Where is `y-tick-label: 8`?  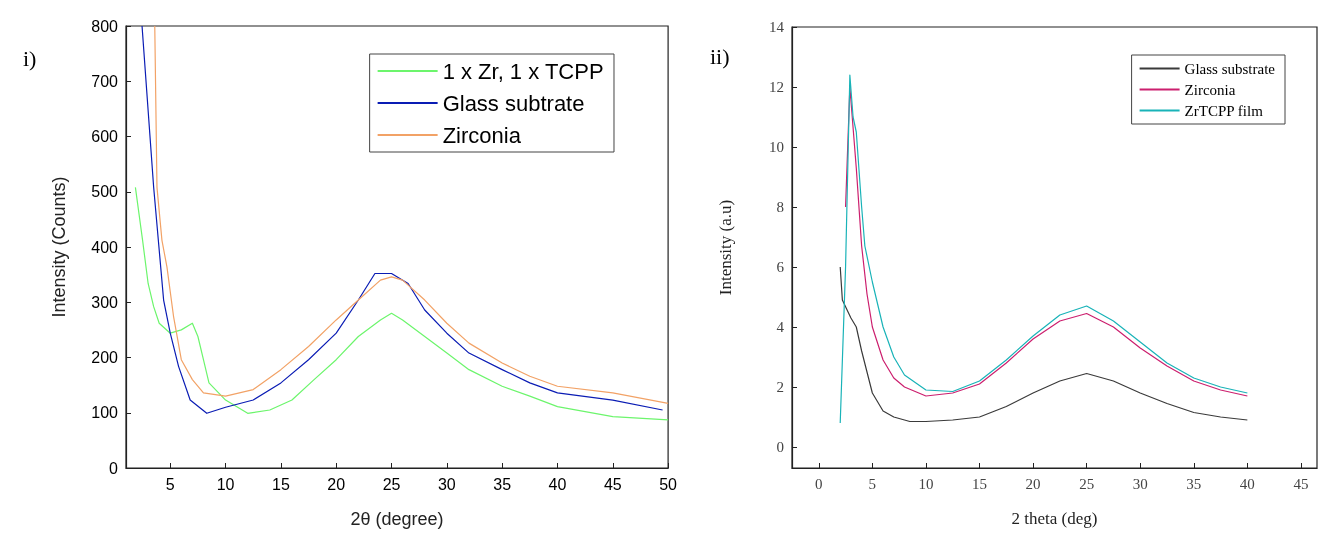
y-tick-label: 8 is located at coordinates (780, 207).